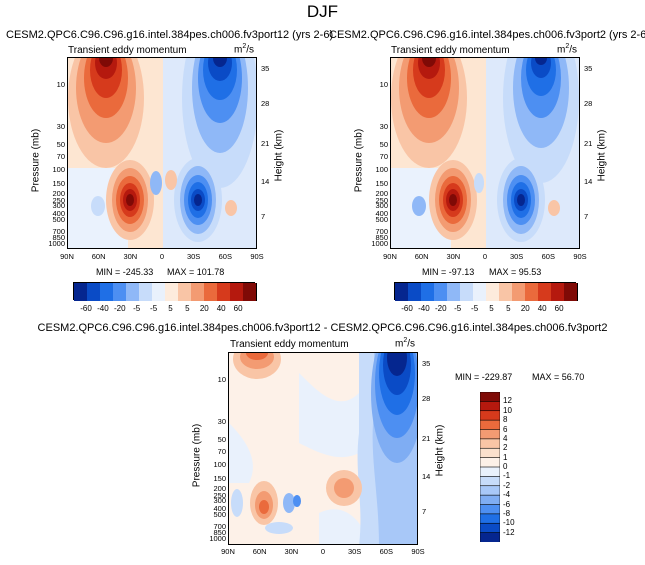 The image size is (645, 565). I want to click on p2-pressure-tick: 150, so click(381, 183).